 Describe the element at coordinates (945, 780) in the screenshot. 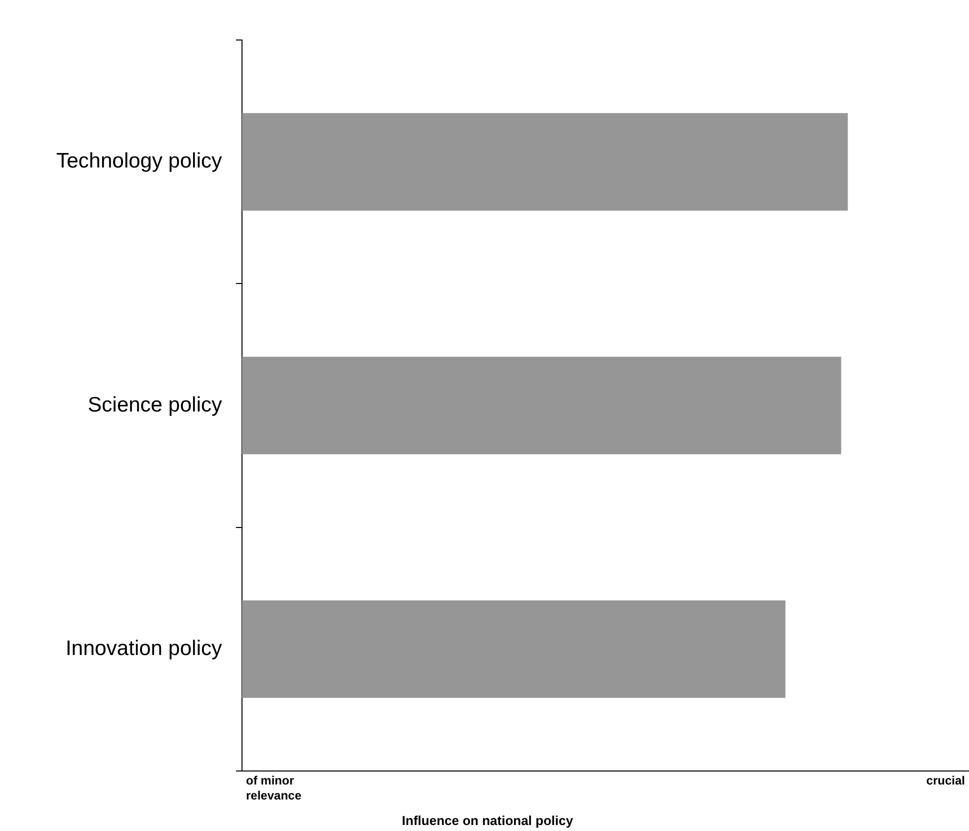

I see `text: crucial` at that location.